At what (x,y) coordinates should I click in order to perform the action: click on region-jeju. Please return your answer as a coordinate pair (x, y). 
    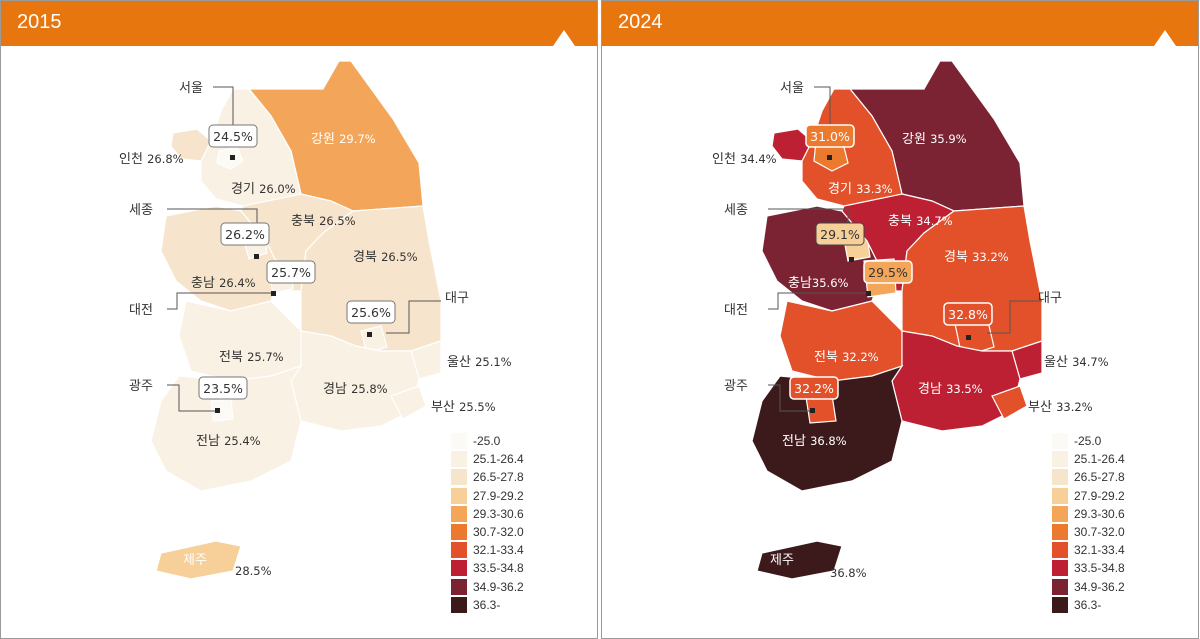
    Looking at the image, I should click on (198, 560).